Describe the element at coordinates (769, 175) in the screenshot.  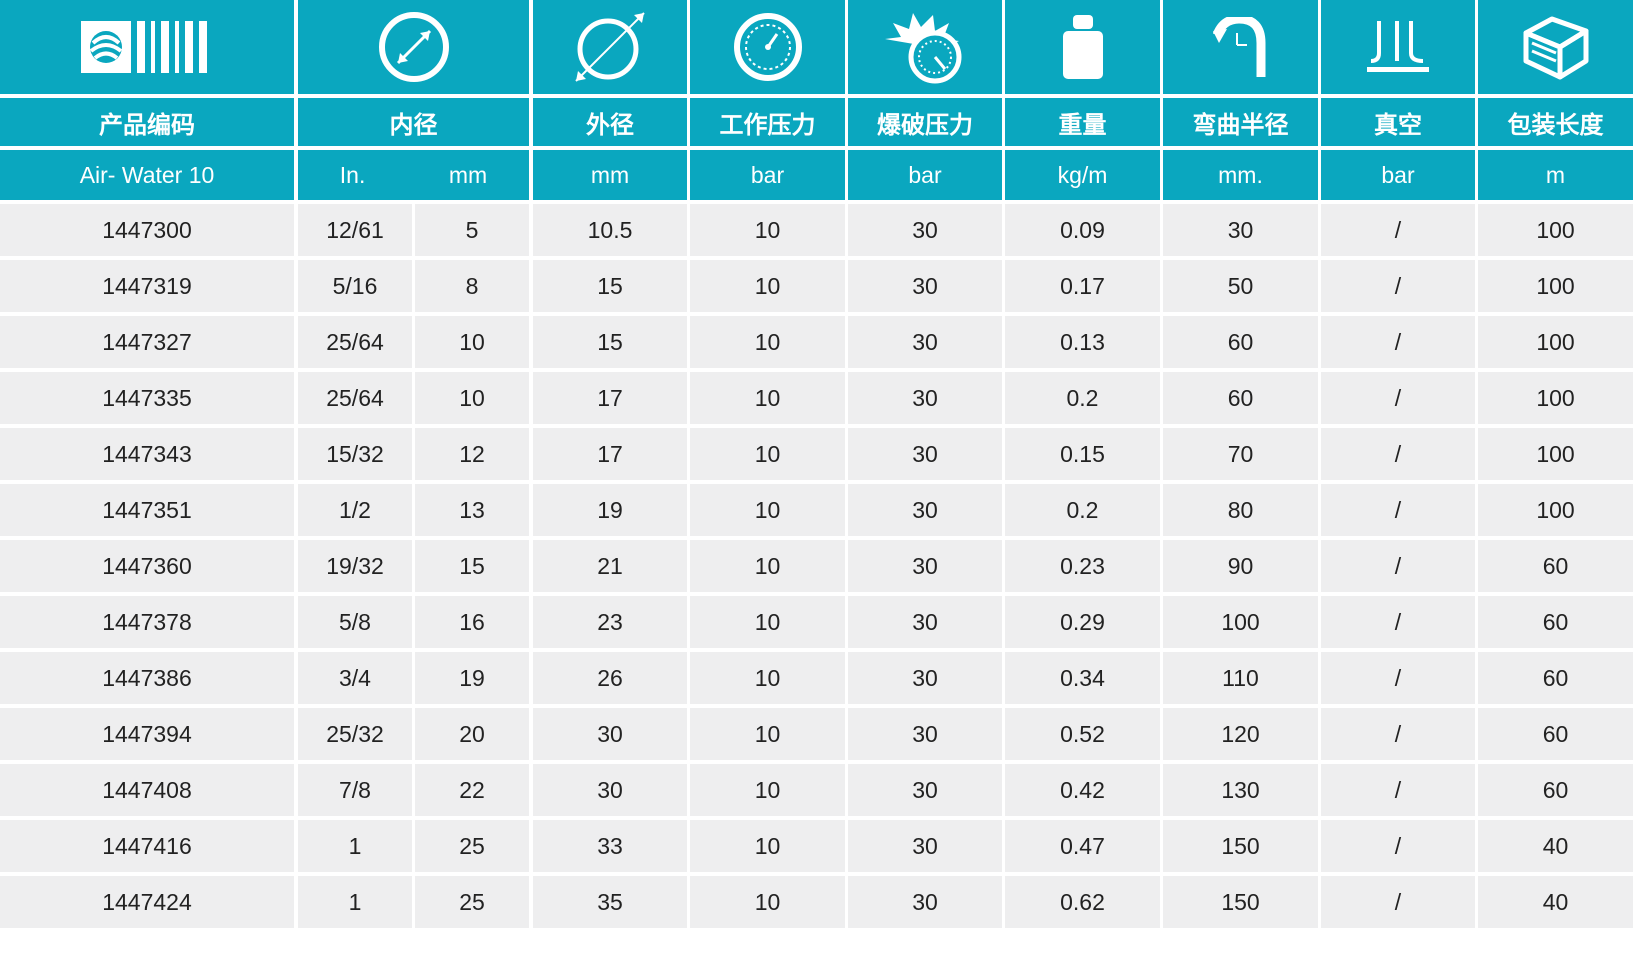
I see `unit-working-pressure: bar` at that location.